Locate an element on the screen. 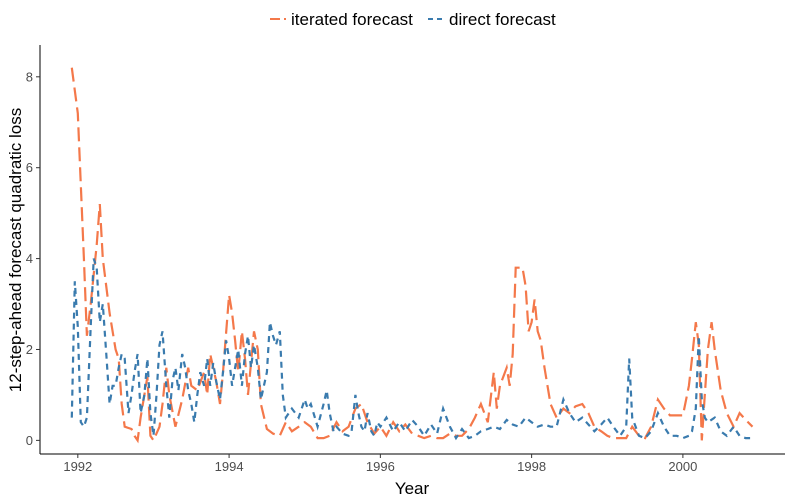 The image size is (792, 504). x-tick-label: 1994 is located at coordinates (229, 466).